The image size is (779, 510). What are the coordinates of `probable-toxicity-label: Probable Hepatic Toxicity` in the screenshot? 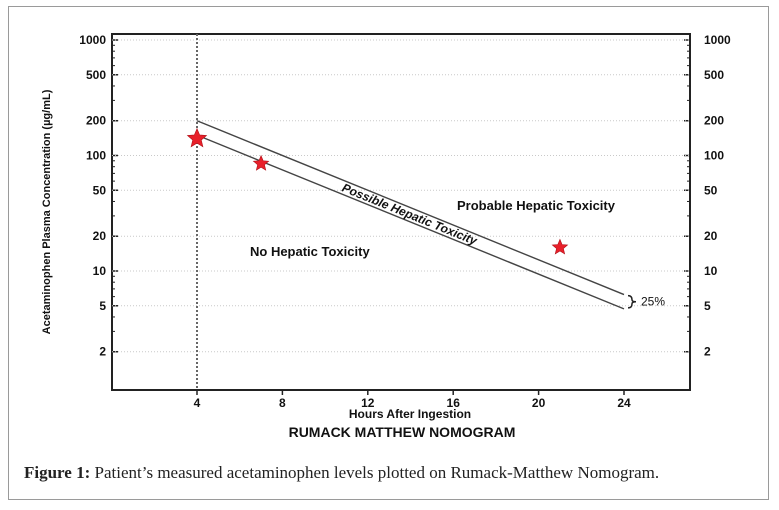 It's located at (536, 205).